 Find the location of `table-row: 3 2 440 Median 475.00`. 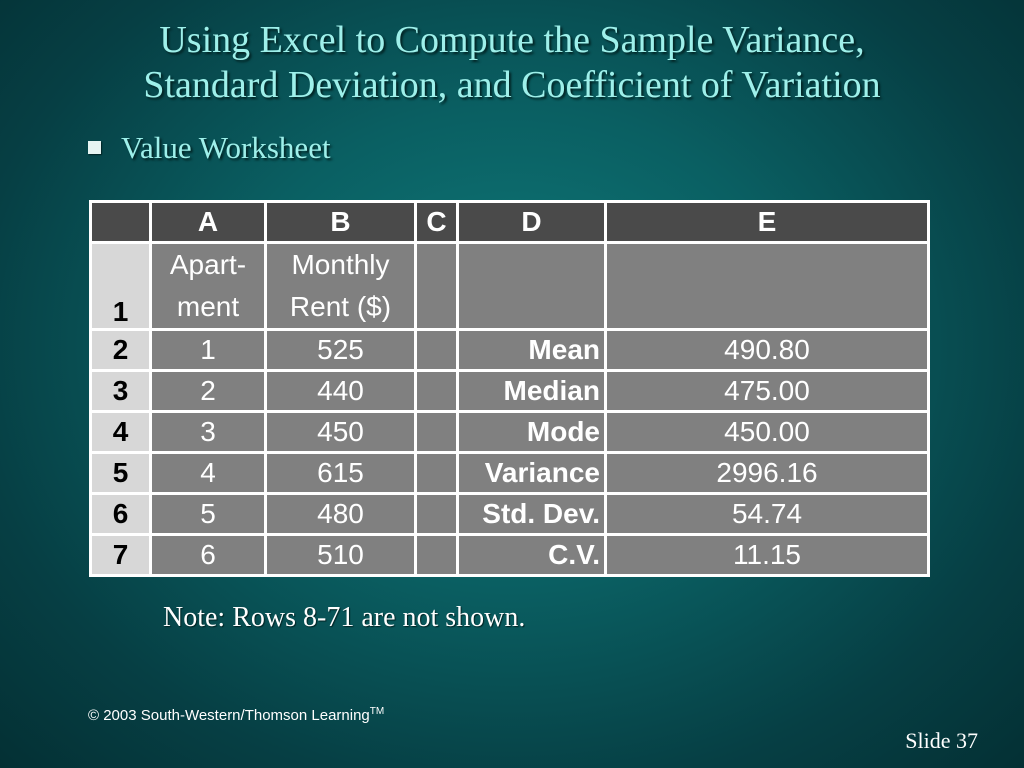

table-row: 3 2 440 Median 475.00 is located at coordinates (509, 391).